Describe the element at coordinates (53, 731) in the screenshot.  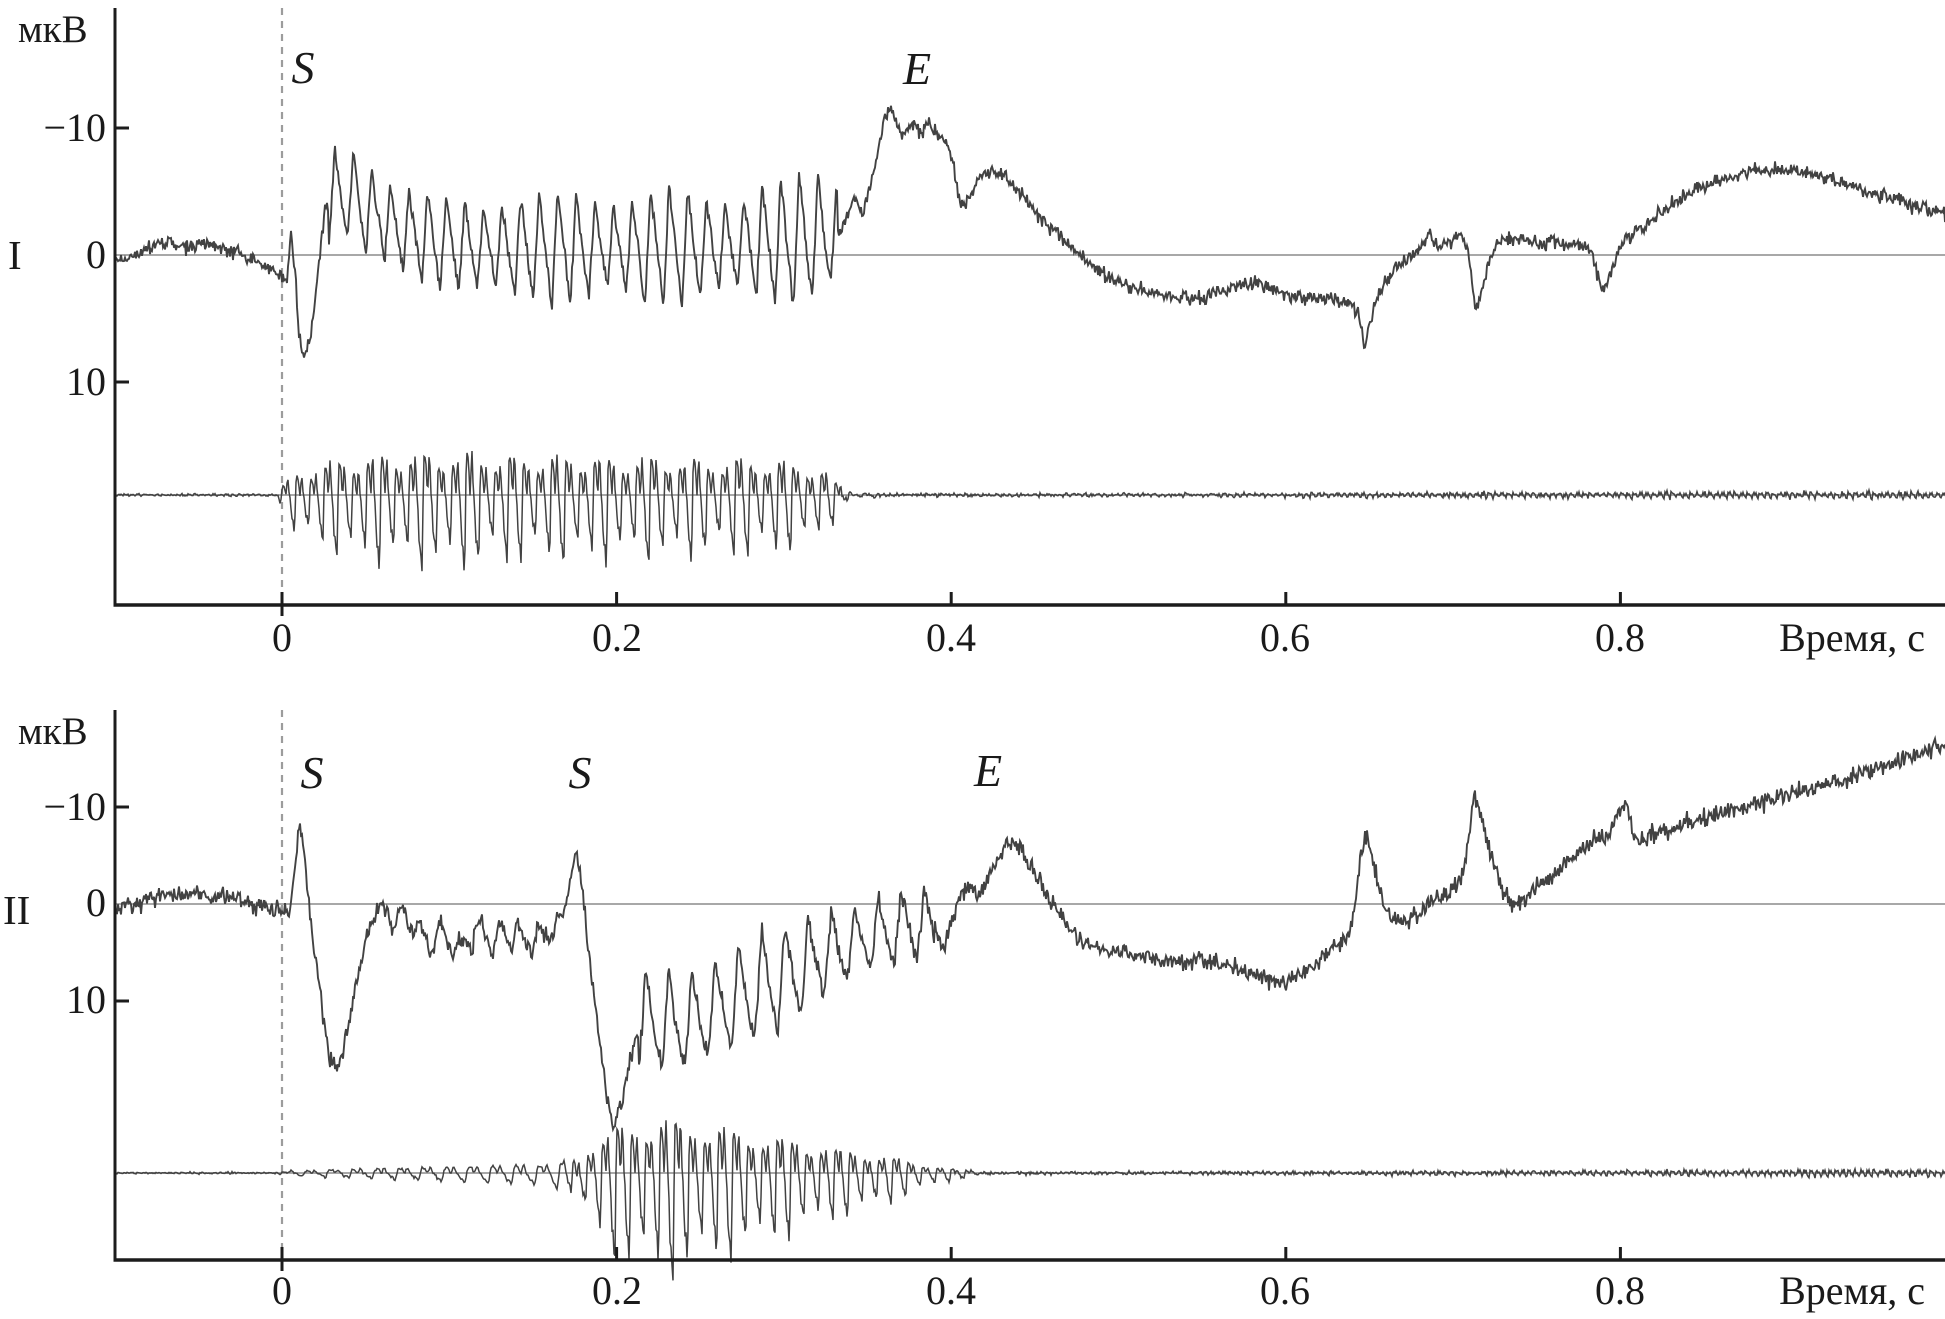
I see `panel-2-y-unit: мкВ` at that location.